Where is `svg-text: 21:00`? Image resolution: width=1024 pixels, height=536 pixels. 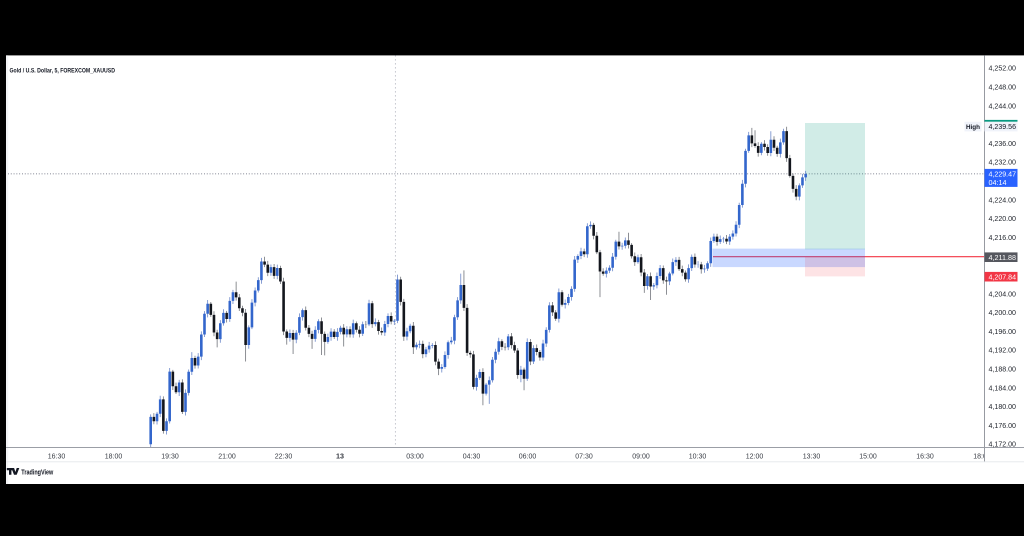 svg-text: 21:00 is located at coordinates (227, 456).